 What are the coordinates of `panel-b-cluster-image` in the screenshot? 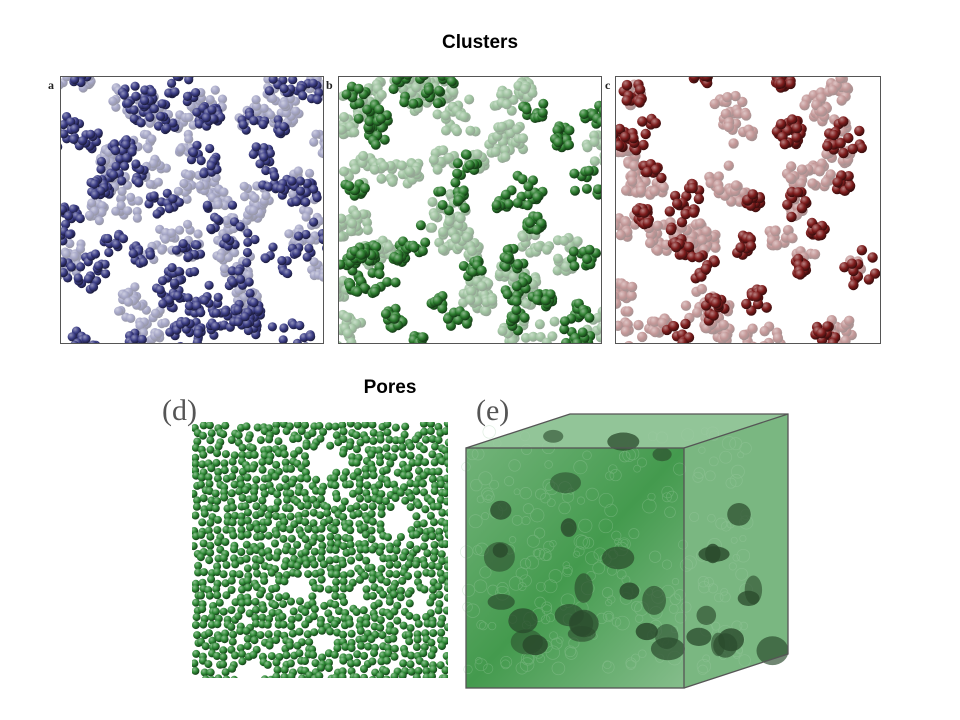 It's located at (470, 210).